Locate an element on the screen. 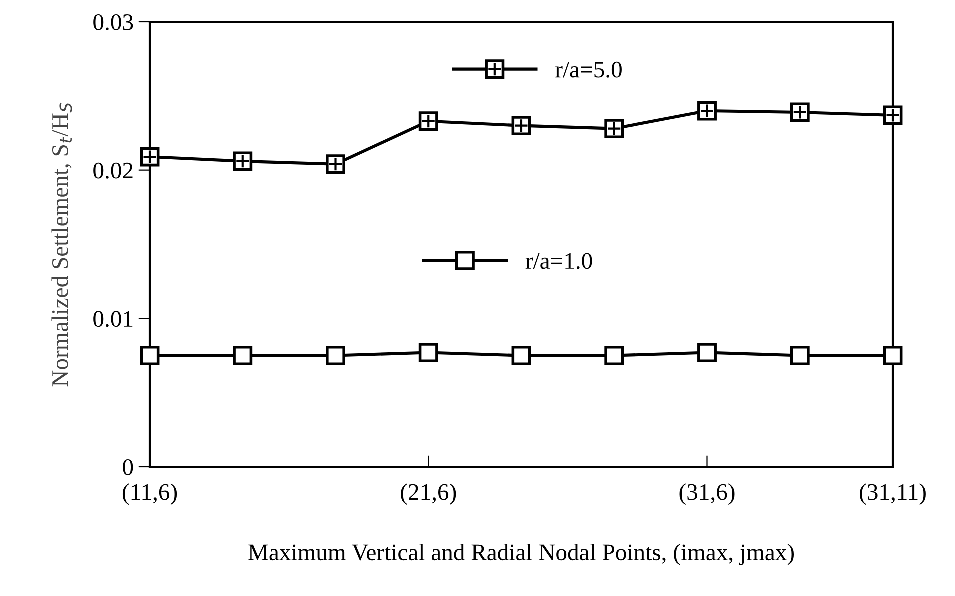 This screenshot has height=596, width=955. y-tick-label: 0.03 is located at coordinates (114, 22).